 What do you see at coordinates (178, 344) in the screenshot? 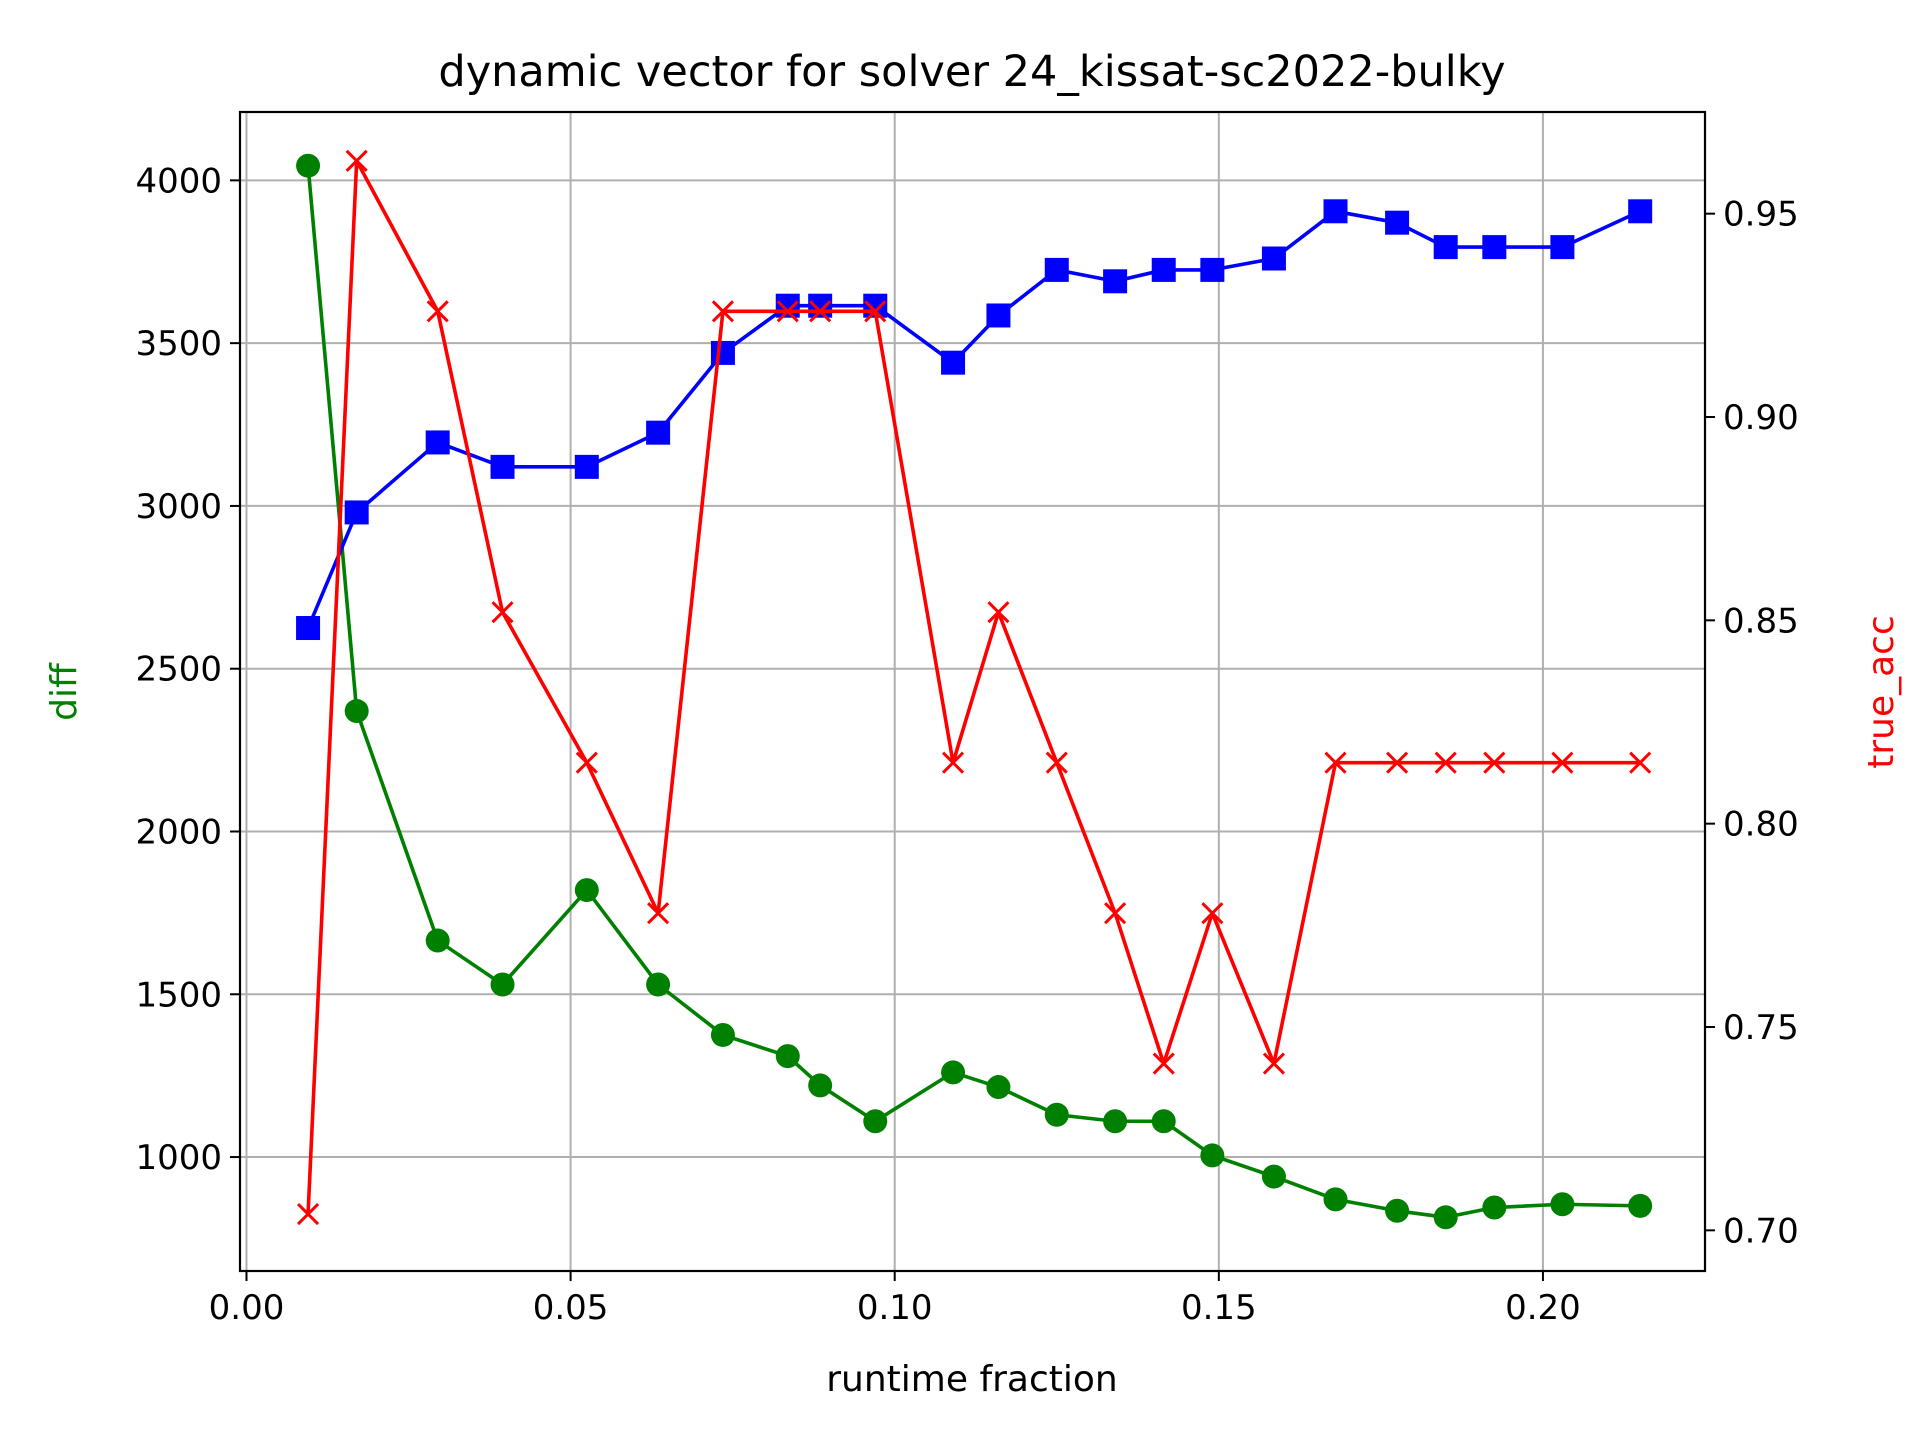
I see `y-left-tick-label: 3500` at bounding box center [178, 344].